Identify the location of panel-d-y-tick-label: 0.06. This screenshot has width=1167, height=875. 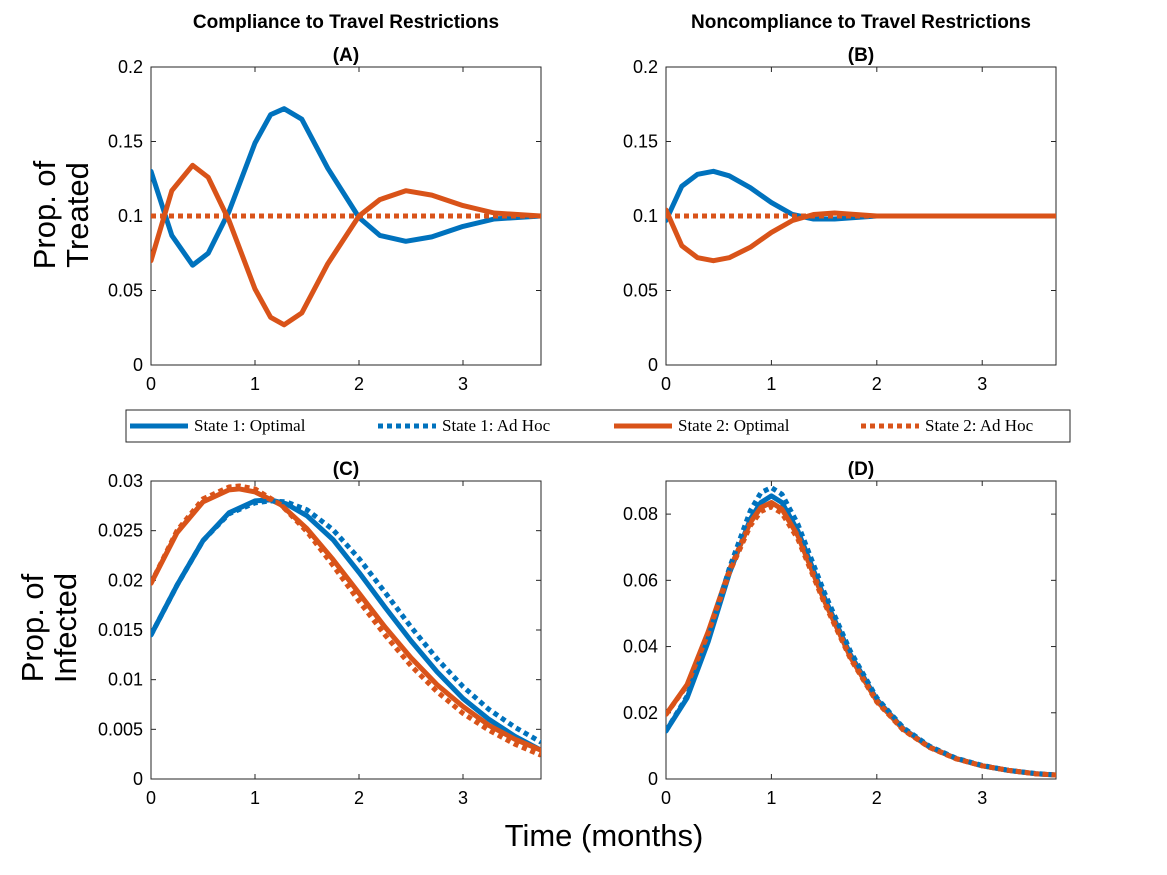
(640, 580).